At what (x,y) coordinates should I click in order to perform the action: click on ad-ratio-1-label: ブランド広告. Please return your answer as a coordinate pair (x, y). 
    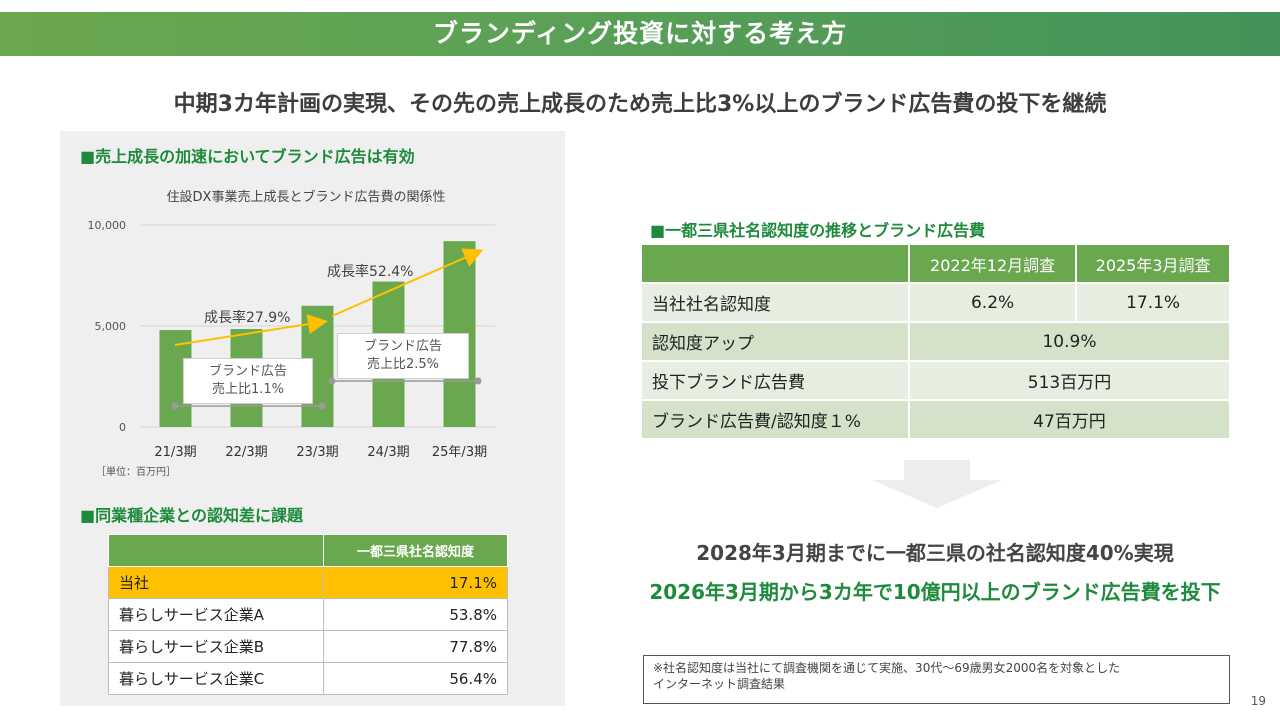
    Looking at the image, I should click on (247, 371).